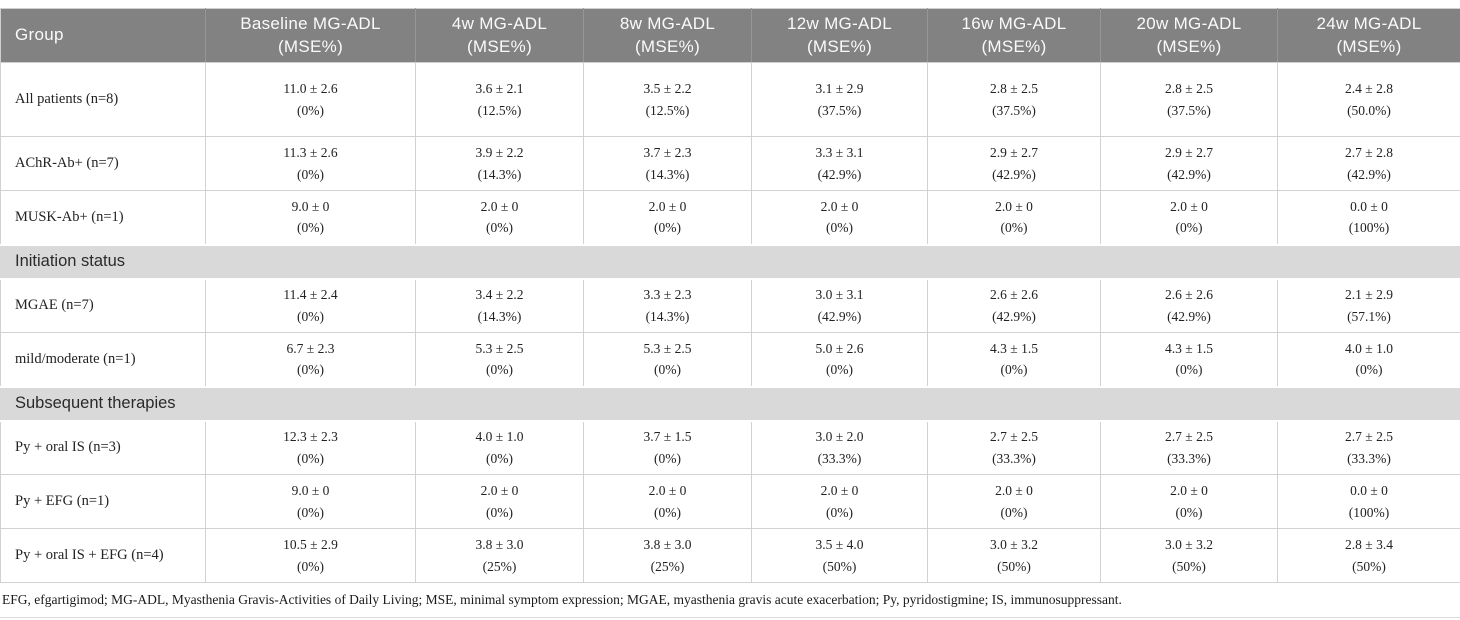 This screenshot has height=620, width=1460. Describe the element at coordinates (103, 35) in the screenshot. I see `column-header-group: Group` at that location.